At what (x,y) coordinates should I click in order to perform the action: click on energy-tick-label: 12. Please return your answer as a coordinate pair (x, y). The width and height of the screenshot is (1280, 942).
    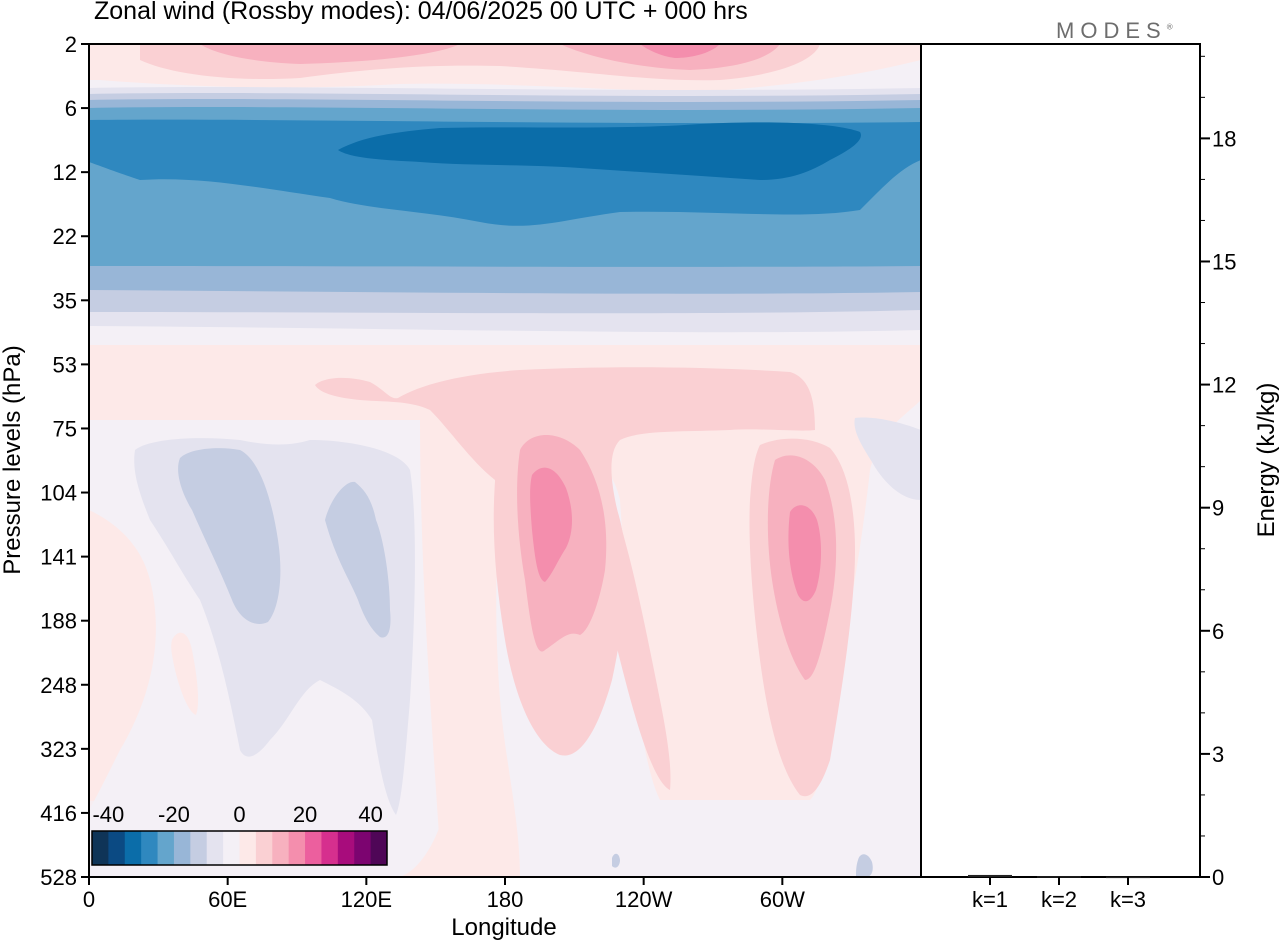
    Looking at the image, I should click on (1224, 385).